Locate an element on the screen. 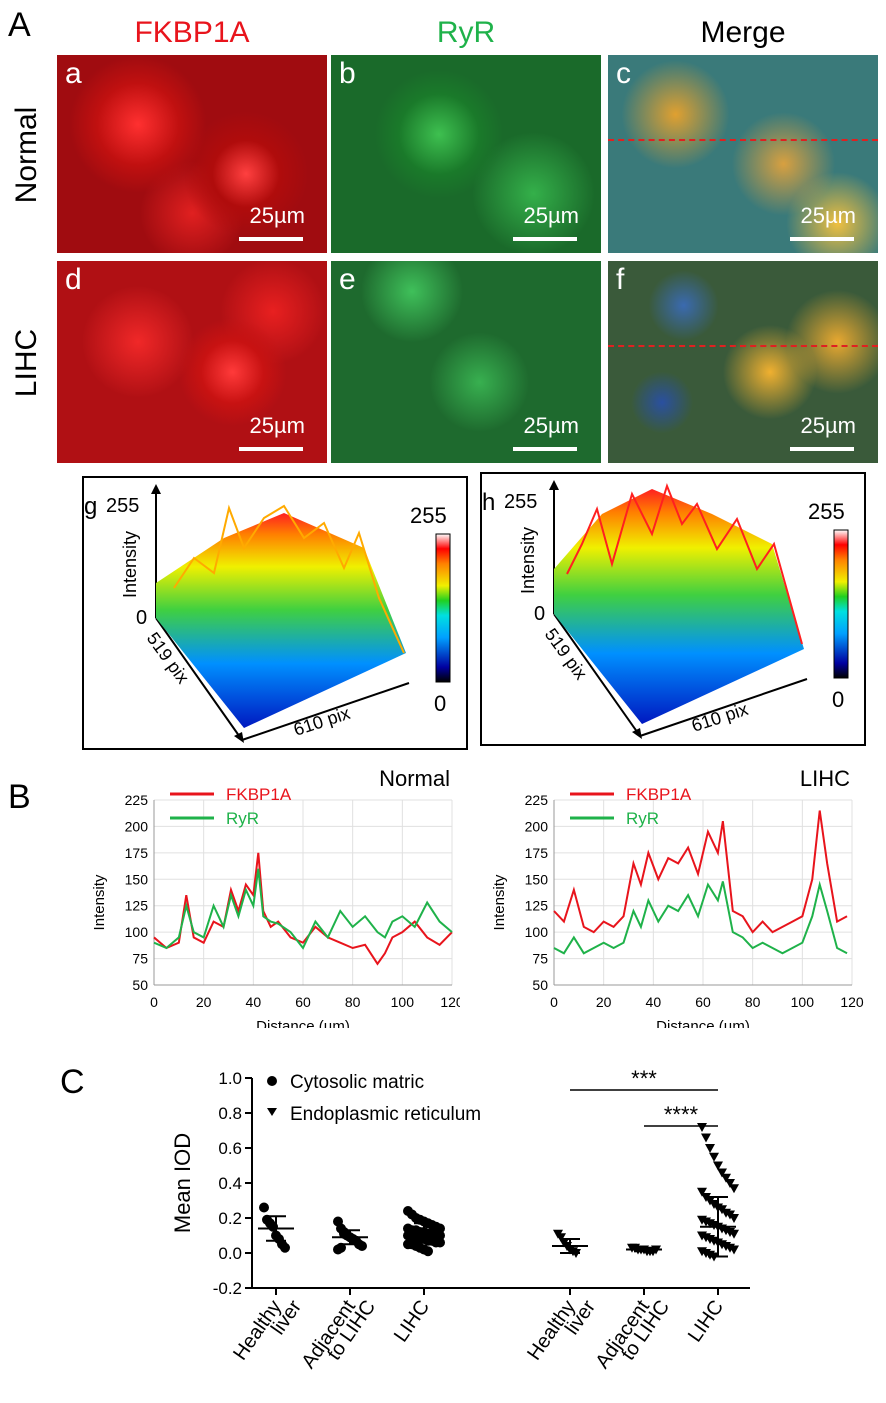  y-tick-label: 175 is located at coordinates (137, 853).